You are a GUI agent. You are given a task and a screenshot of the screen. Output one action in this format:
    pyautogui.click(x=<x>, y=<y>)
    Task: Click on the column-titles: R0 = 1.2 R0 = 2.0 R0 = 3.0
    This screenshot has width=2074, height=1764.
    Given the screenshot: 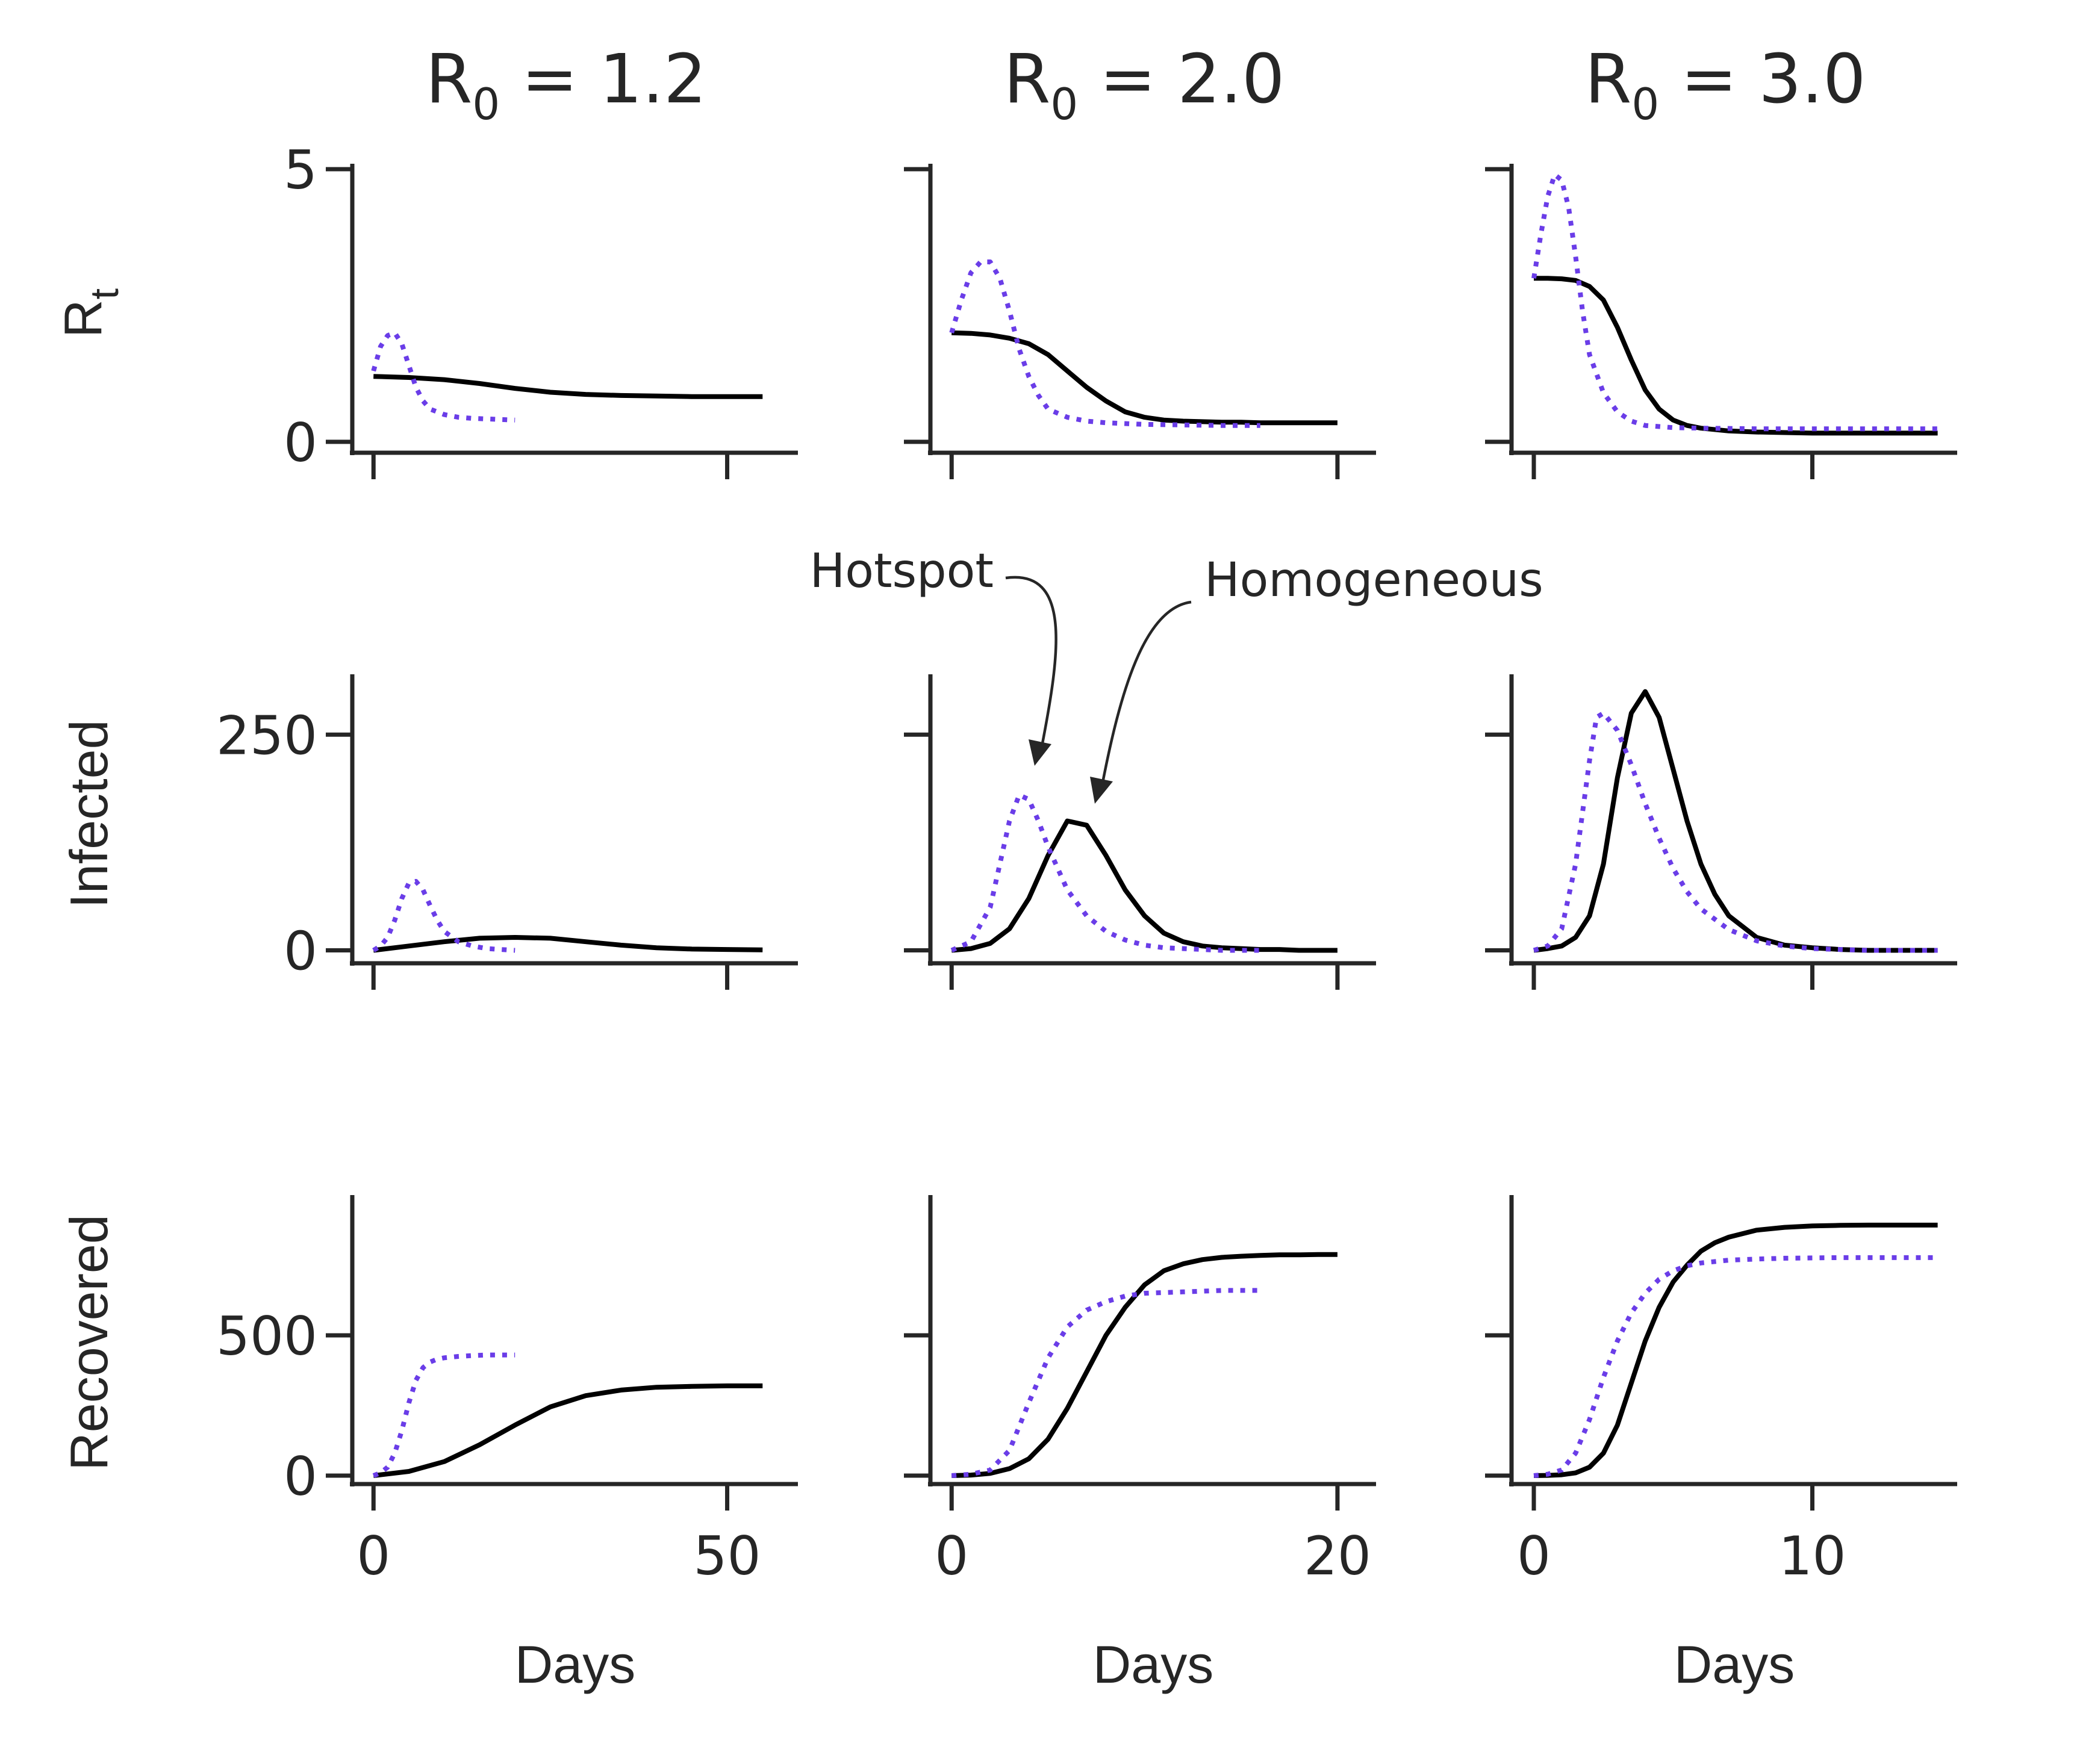 What is the action you would take?
    pyautogui.click(x=1146, y=84)
    